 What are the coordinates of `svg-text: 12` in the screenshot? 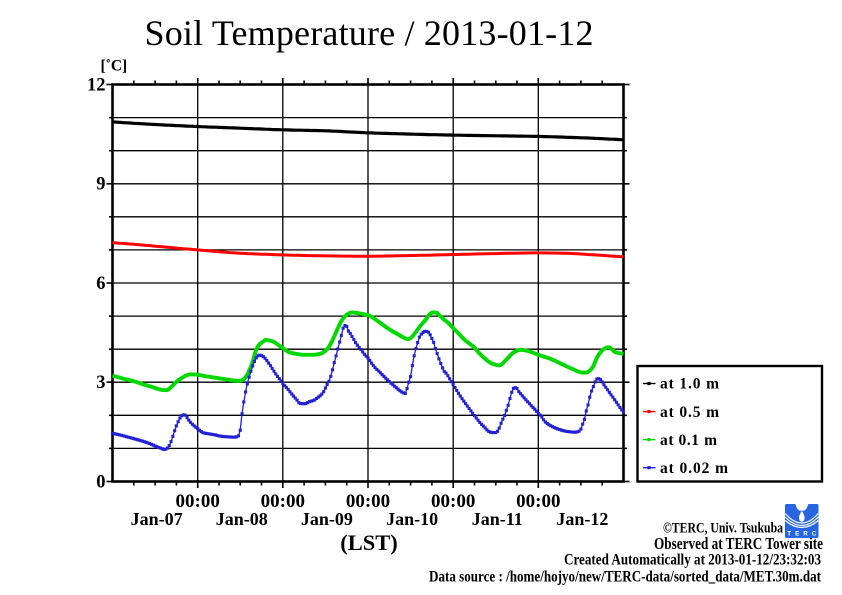 It's located at (96, 85).